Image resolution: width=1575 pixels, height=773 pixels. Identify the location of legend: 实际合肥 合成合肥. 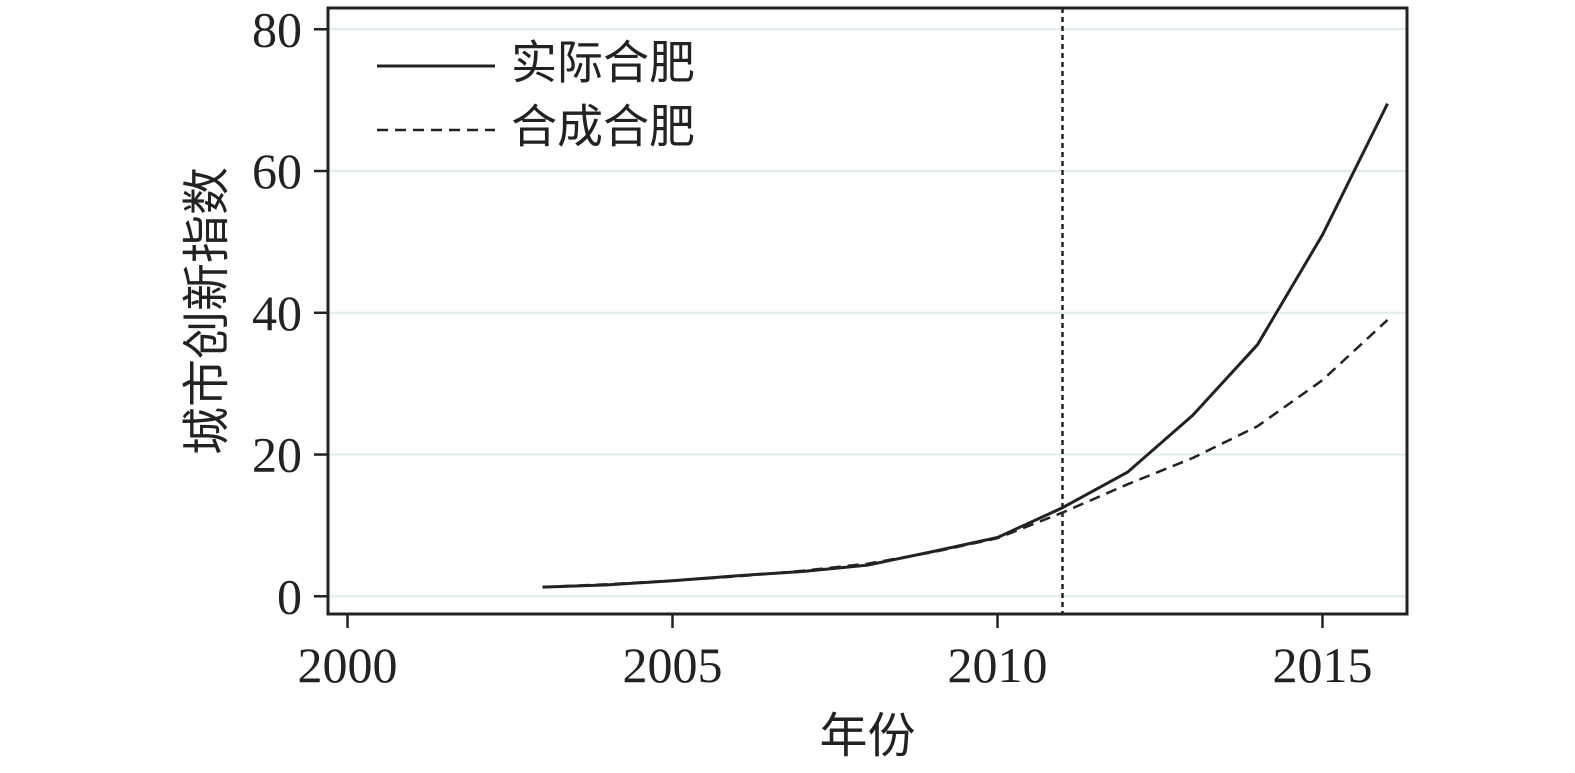
(536, 95).